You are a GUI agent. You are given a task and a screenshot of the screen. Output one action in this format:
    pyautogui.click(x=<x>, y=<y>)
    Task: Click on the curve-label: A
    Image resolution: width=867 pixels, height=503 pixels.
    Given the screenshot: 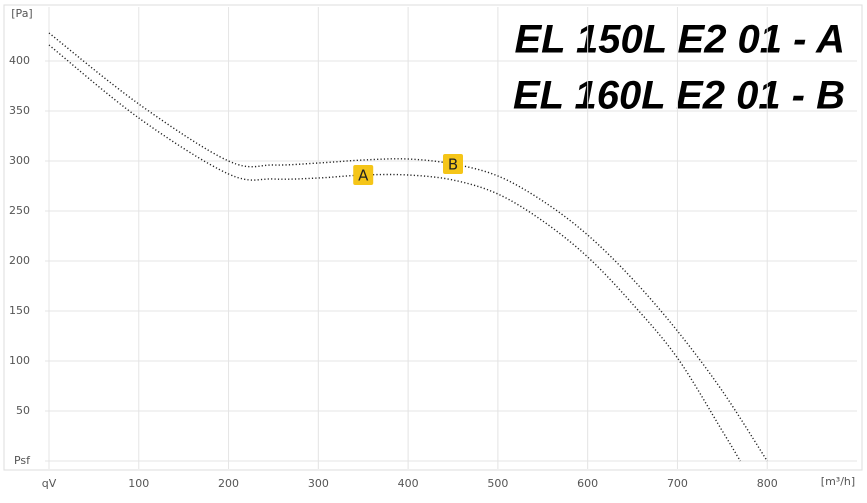 What is the action you would take?
    pyautogui.click(x=363, y=176)
    